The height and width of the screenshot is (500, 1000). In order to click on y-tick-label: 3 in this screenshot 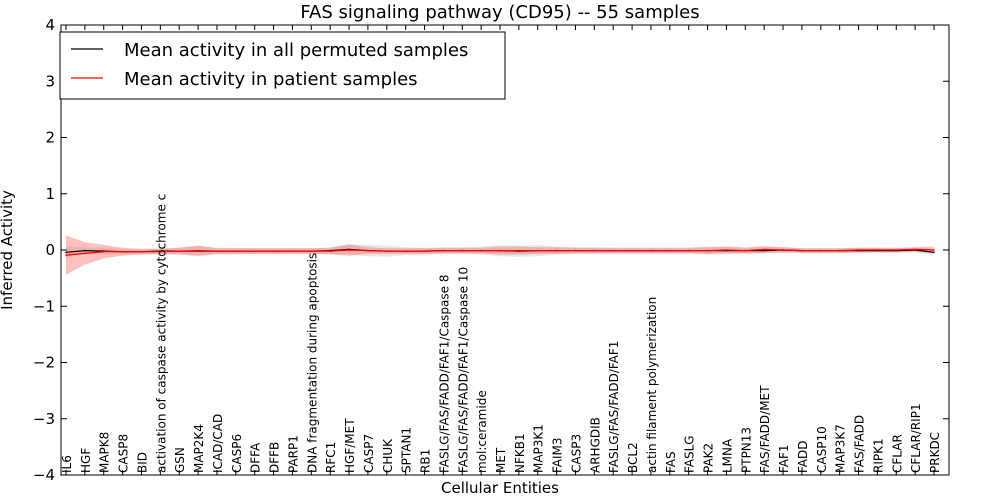, I will do `click(50, 81)`.